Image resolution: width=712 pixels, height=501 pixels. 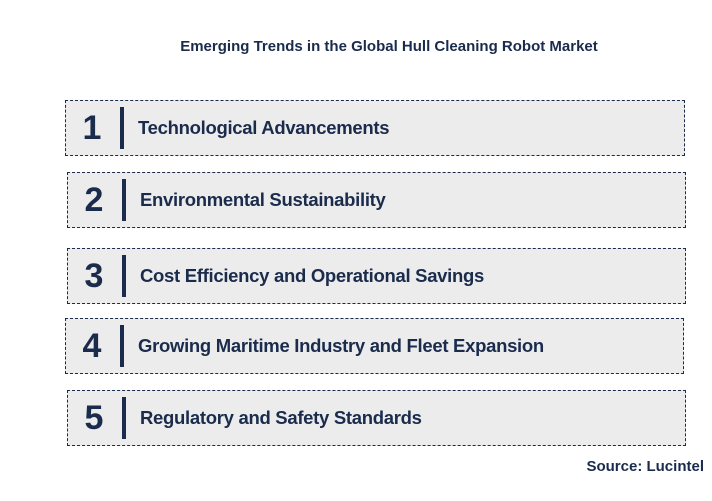 I want to click on trend-item-2: 2 Environmental Sustainability, so click(x=376, y=200).